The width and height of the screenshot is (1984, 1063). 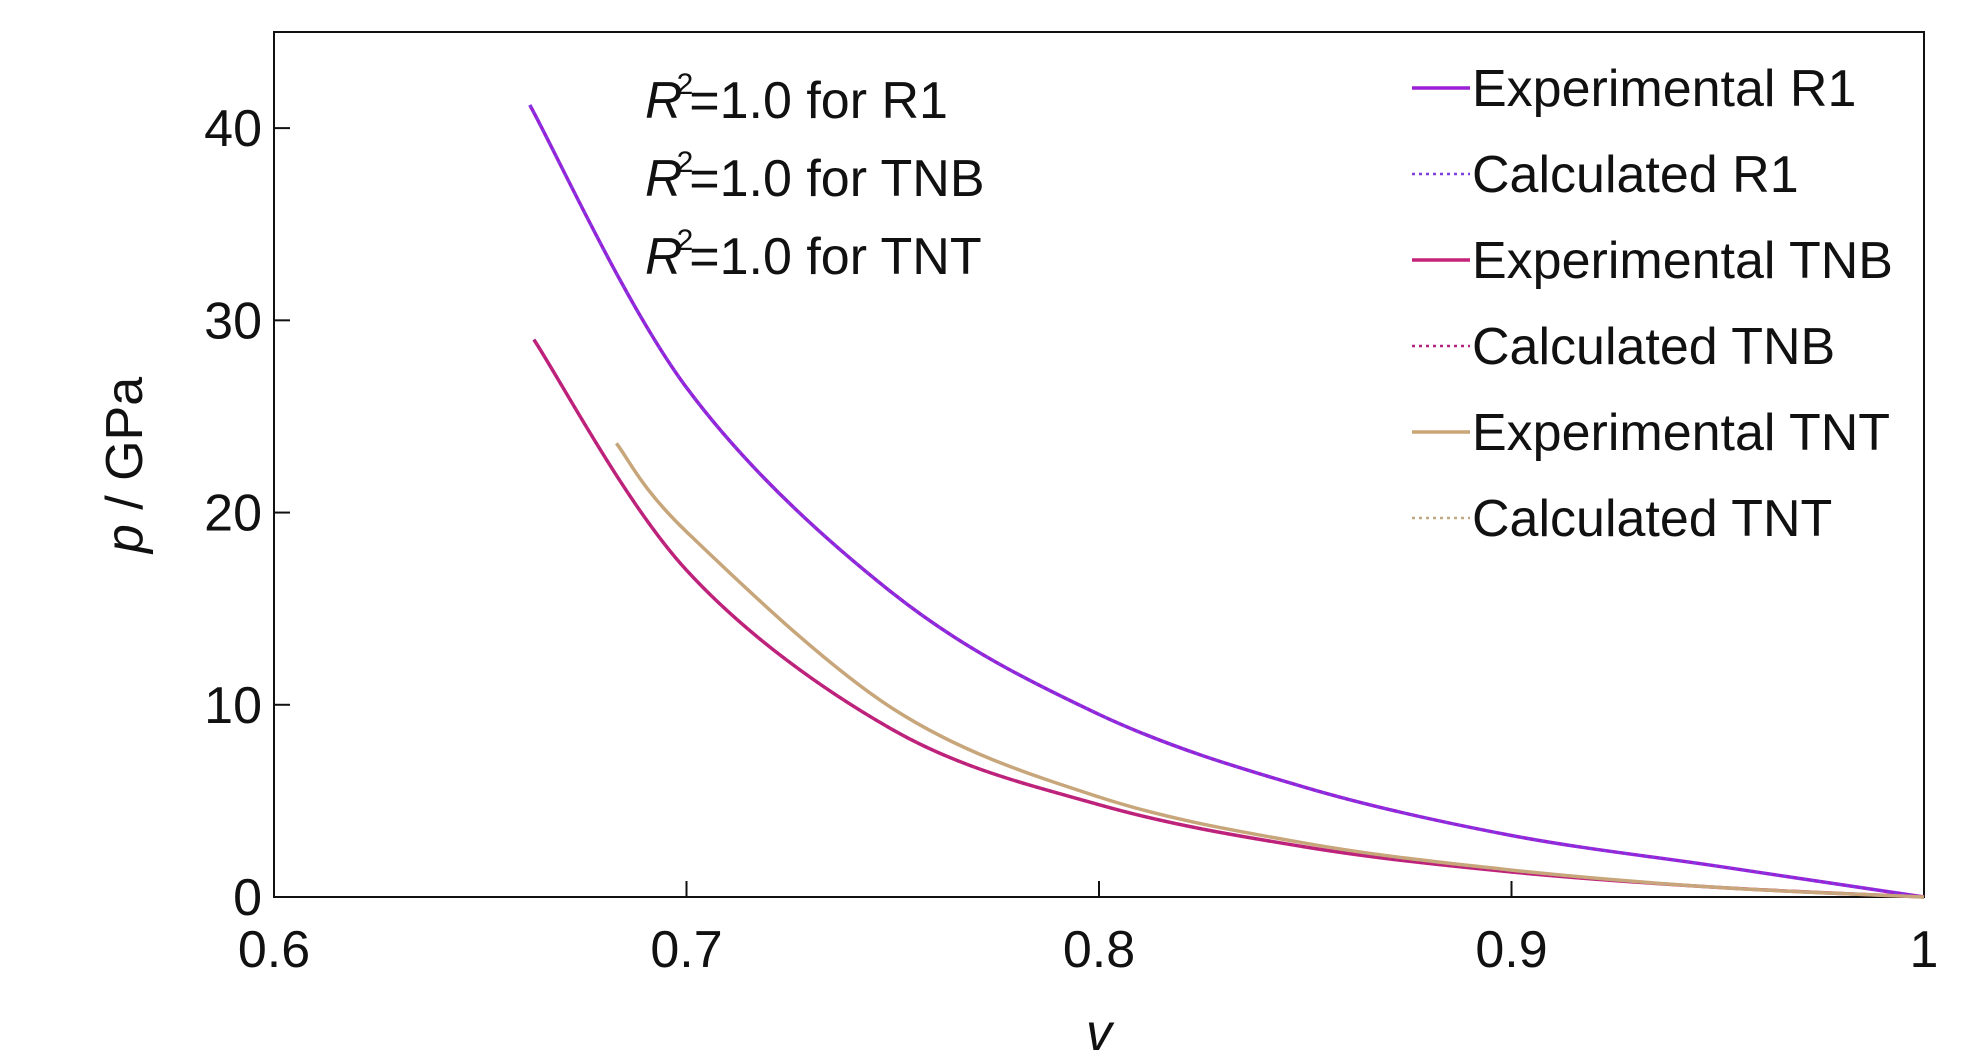 I want to click on x-tick-label: 1, so click(x=1924, y=950).